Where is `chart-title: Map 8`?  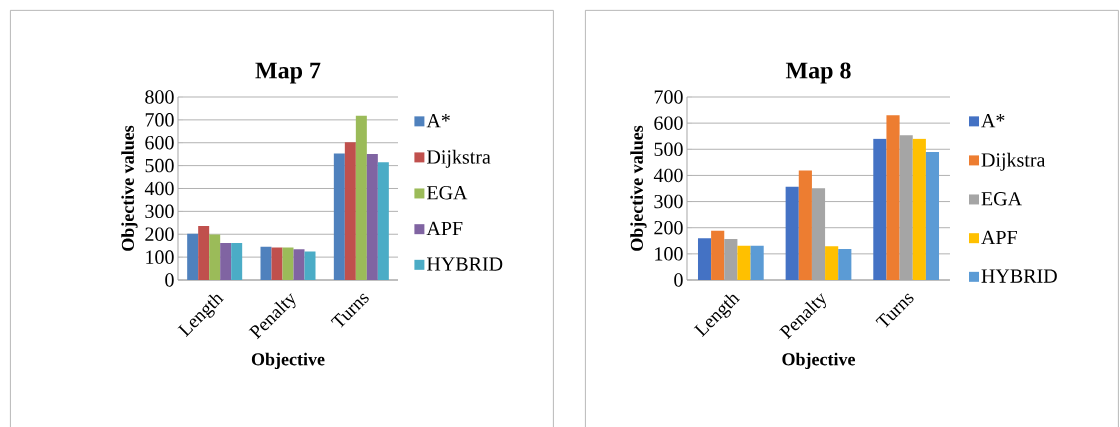
chart-title: Map 8 is located at coordinates (818, 73).